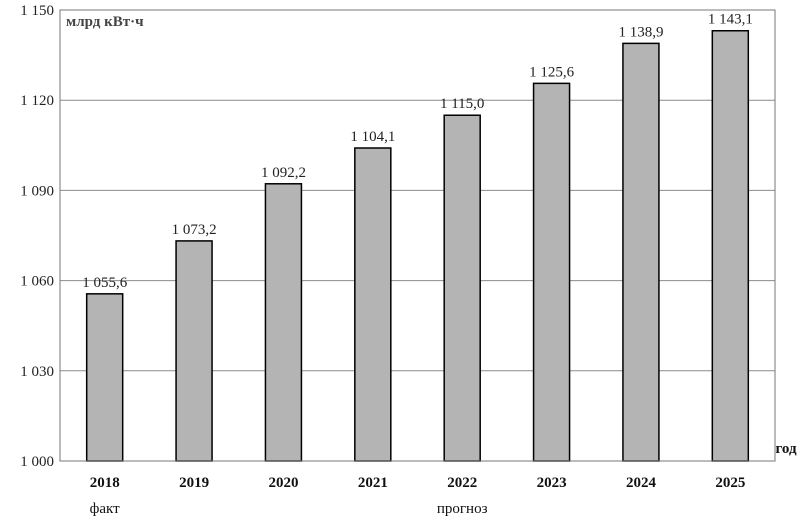  What do you see at coordinates (105, 22) in the screenshot?
I see `y-axis-unit-label: млрд кВт·ч` at bounding box center [105, 22].